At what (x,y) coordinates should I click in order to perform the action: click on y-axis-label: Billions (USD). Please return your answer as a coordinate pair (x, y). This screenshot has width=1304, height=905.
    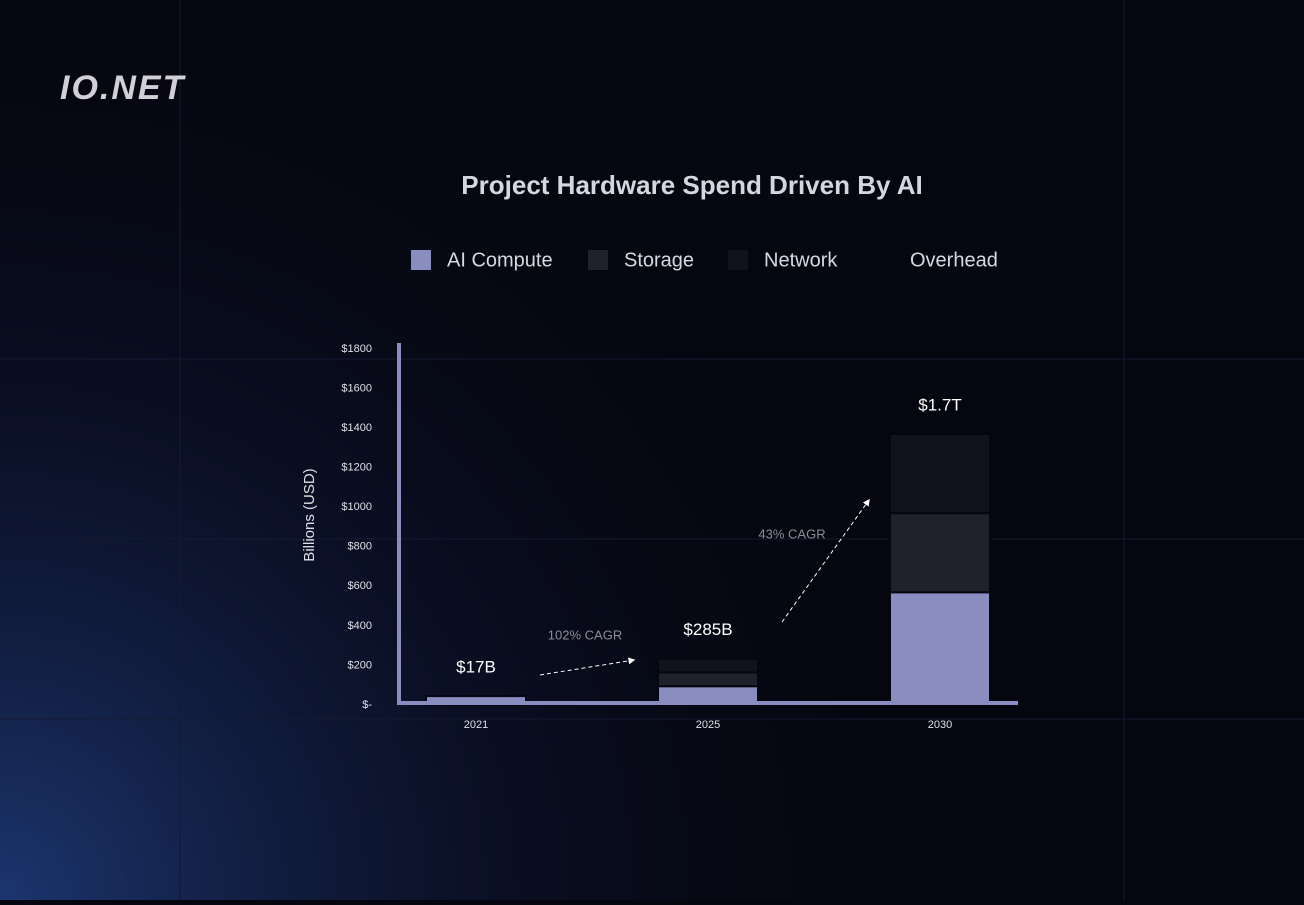
    Looking at the image, I should click on (309, 514).